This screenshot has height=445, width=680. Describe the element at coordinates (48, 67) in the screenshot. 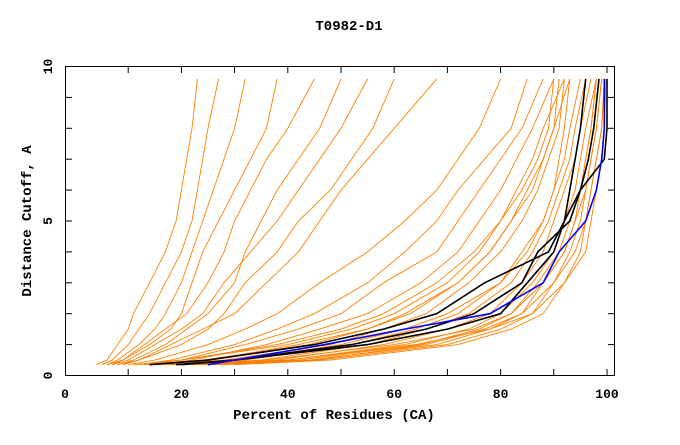

I see `y-tick-label: 10` at that location.